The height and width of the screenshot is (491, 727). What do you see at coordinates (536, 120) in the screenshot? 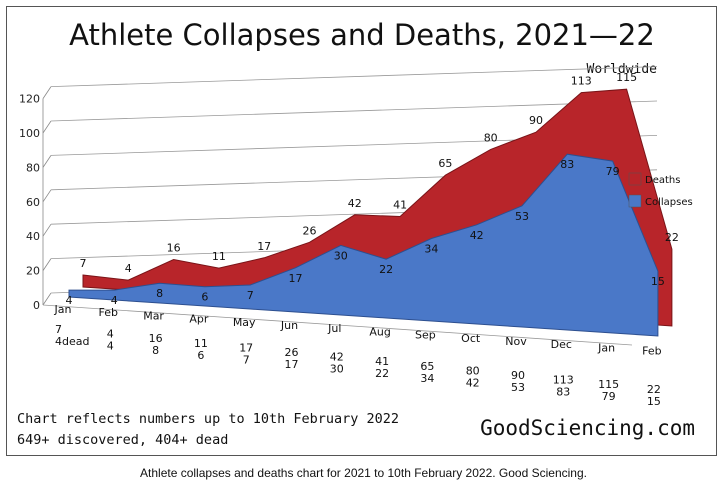
I see `deaths-data-label: 90` at bounding box center [536, 120].